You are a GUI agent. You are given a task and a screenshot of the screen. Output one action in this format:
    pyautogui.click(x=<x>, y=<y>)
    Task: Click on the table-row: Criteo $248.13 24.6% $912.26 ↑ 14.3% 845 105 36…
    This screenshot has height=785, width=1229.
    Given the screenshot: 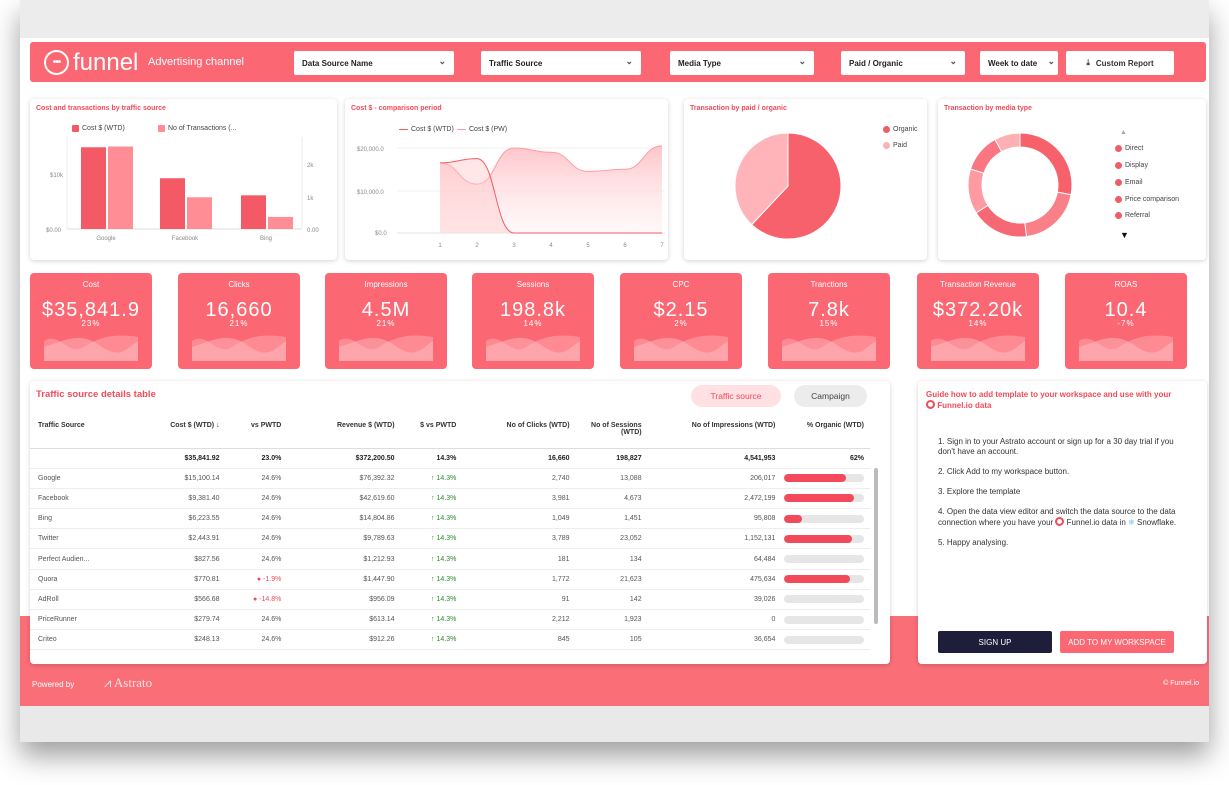 What is the action you would take?
    pyautogui.click(x=450, y=640)
    